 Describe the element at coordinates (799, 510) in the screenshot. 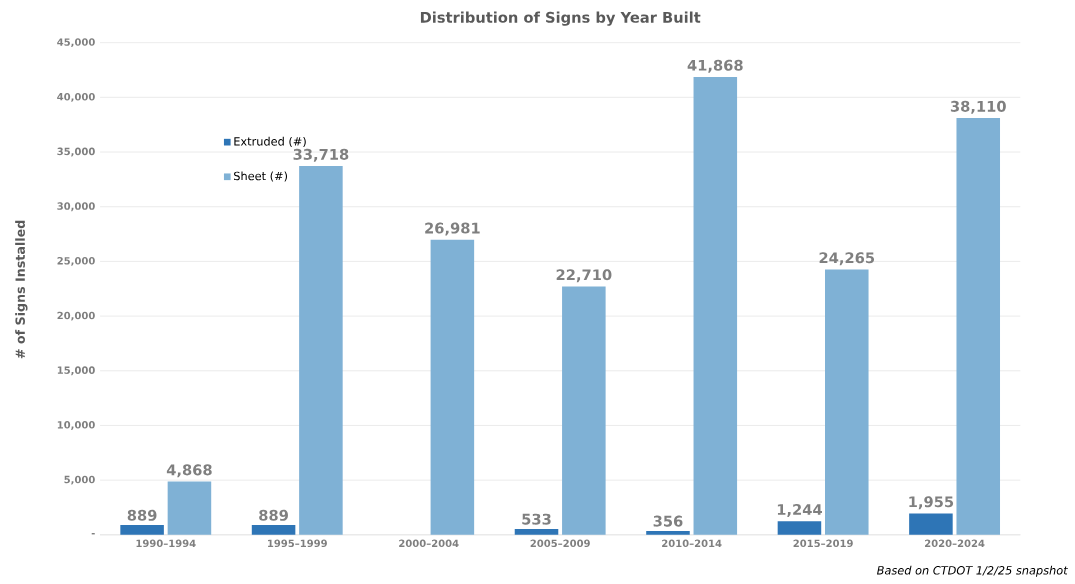

I see `data-label: 1,244` at that location.